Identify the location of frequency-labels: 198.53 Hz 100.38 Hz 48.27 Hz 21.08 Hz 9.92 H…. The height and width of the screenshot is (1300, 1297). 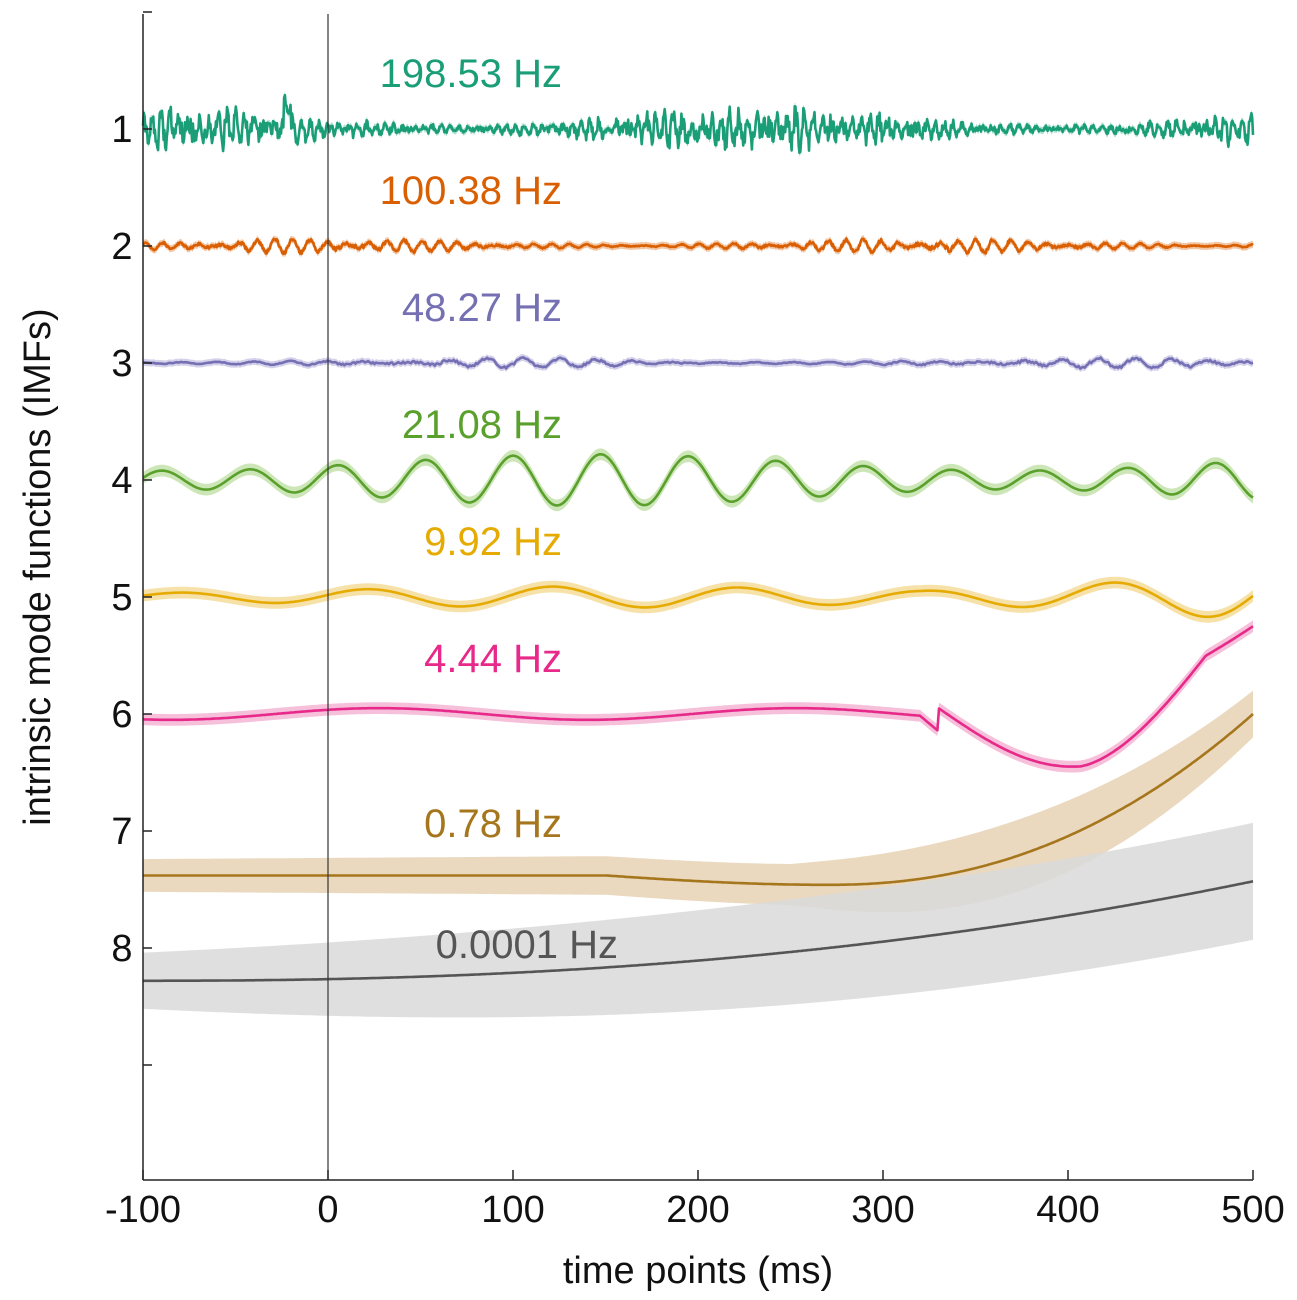
(499, 509).